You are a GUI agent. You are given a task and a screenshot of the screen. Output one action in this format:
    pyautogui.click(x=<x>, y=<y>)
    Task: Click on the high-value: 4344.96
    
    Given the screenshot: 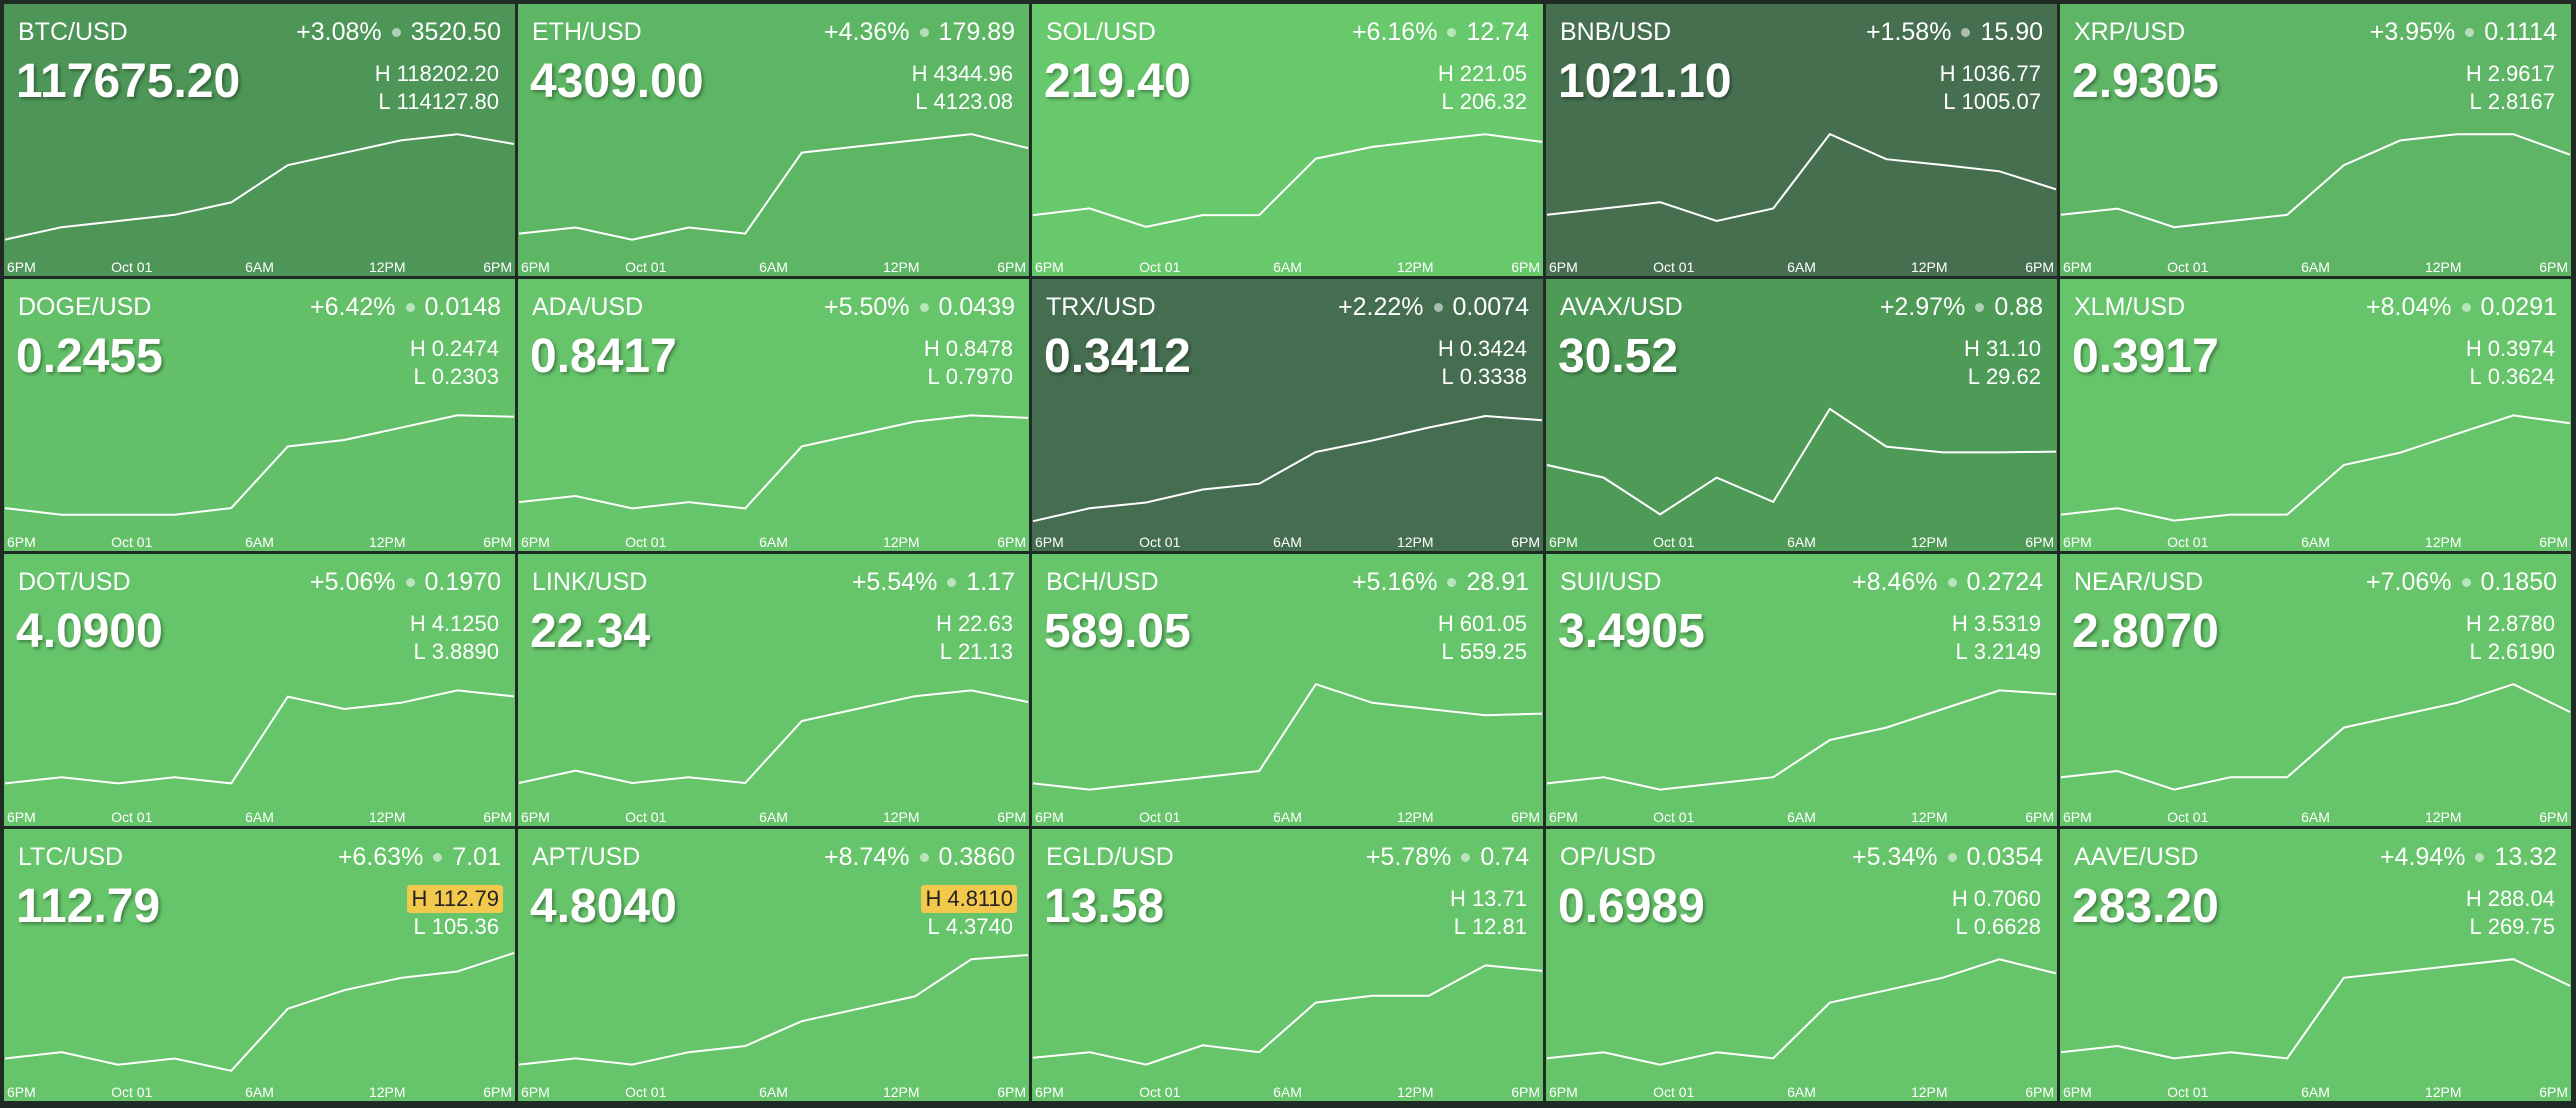 What is the action you would take?
    pyautogui.click(x=973, y=73)
    